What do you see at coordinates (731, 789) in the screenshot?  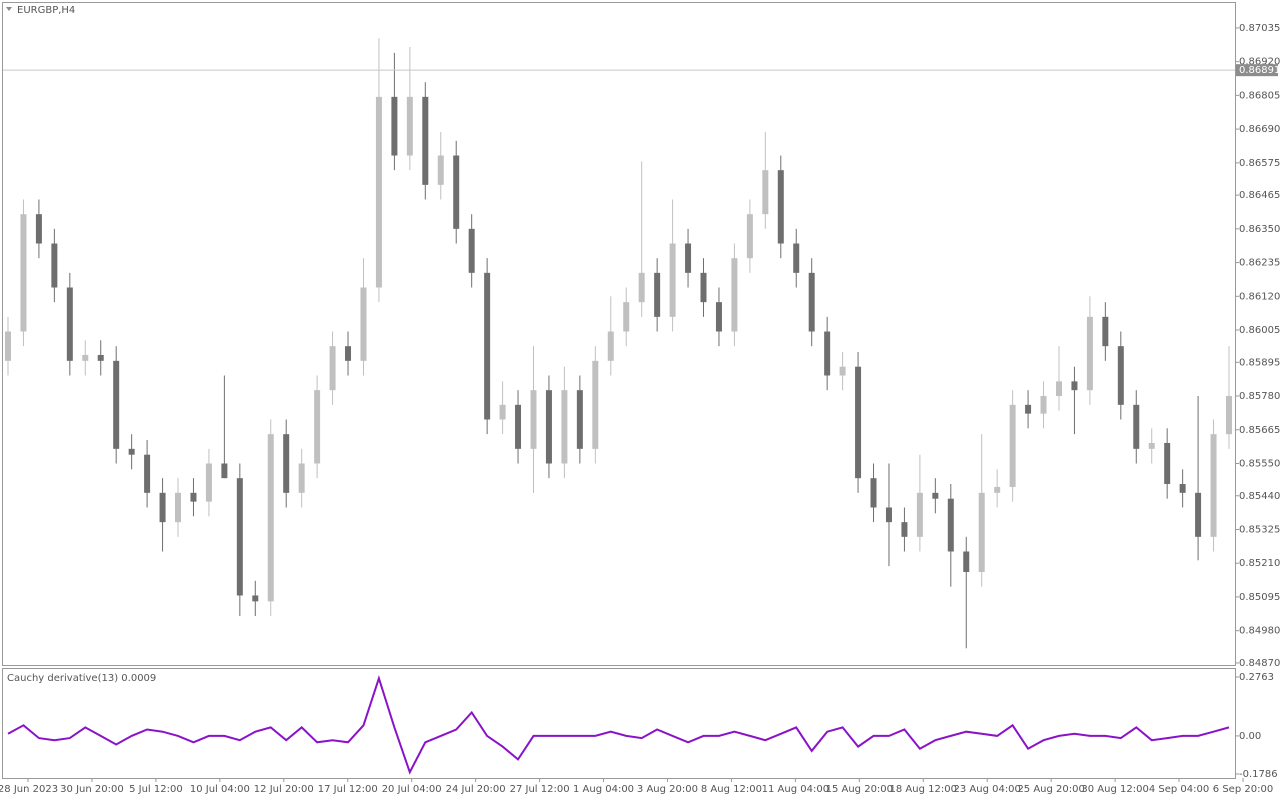 I see `x-tick-label: 8 Aug 12:00` at bounding box center [731, 789].